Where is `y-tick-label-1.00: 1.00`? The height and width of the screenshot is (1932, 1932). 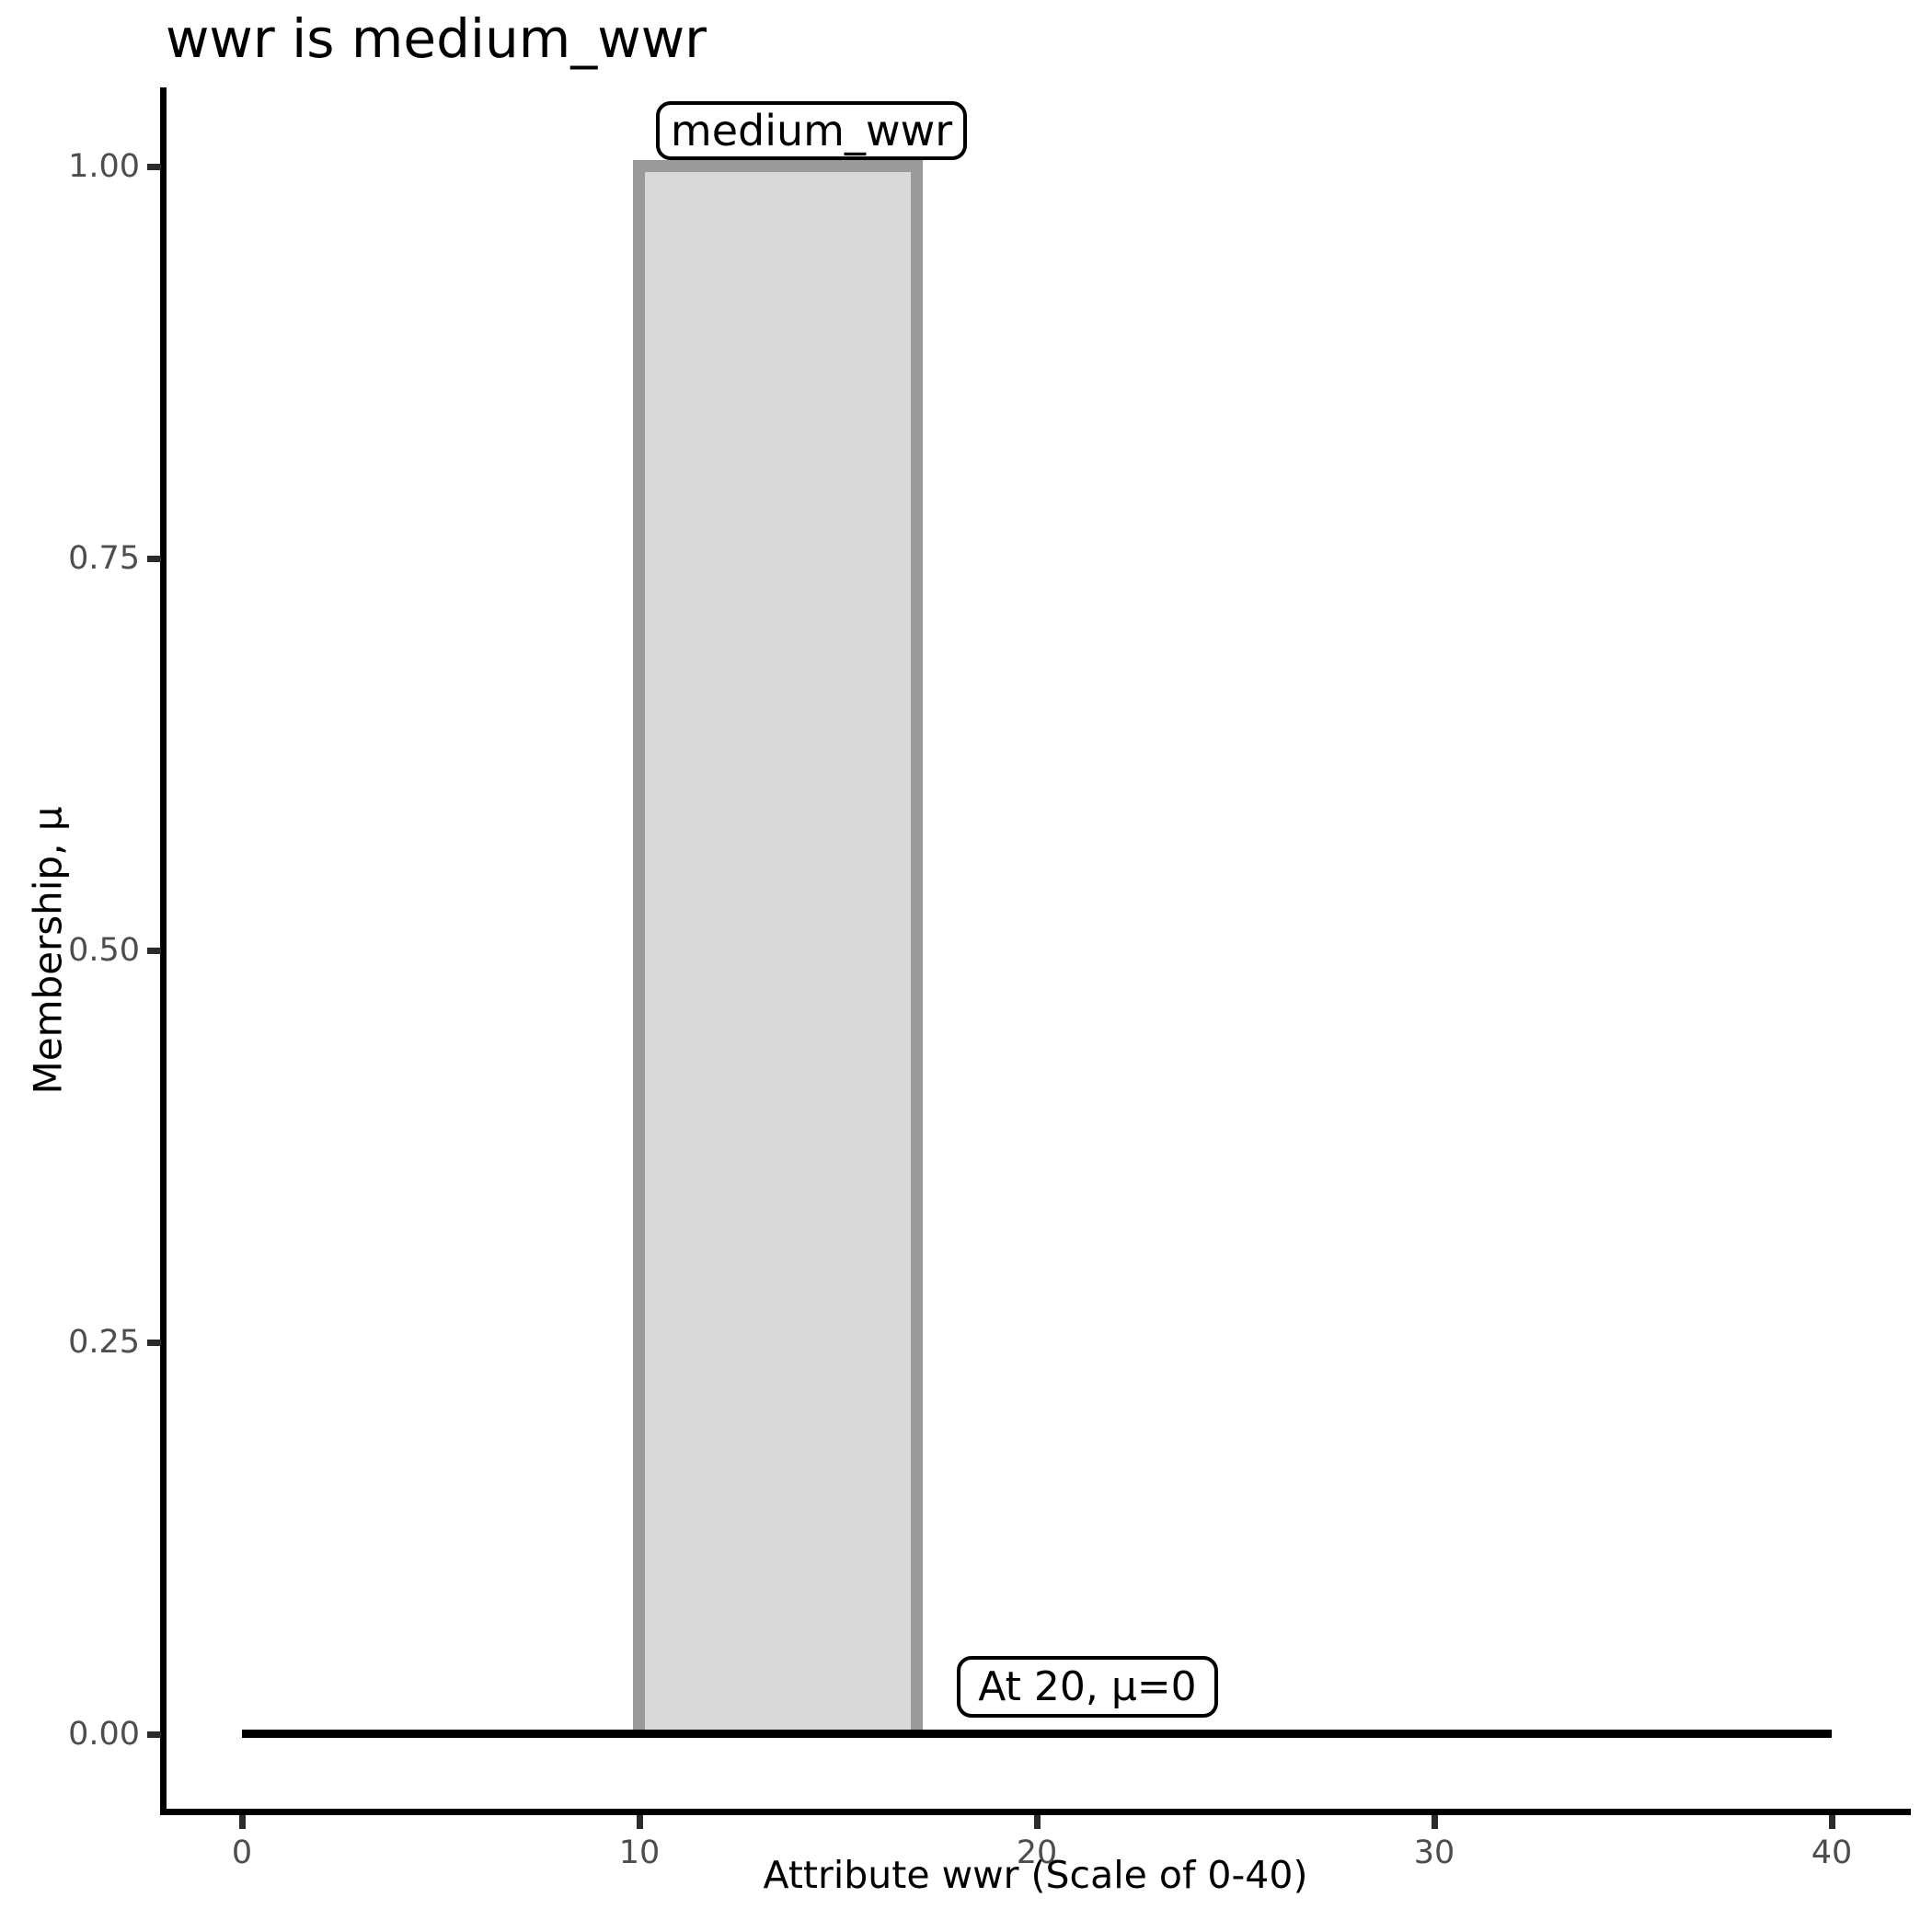
y-tick-label-1.00: 1.00 is located at coordinates (104, 166).